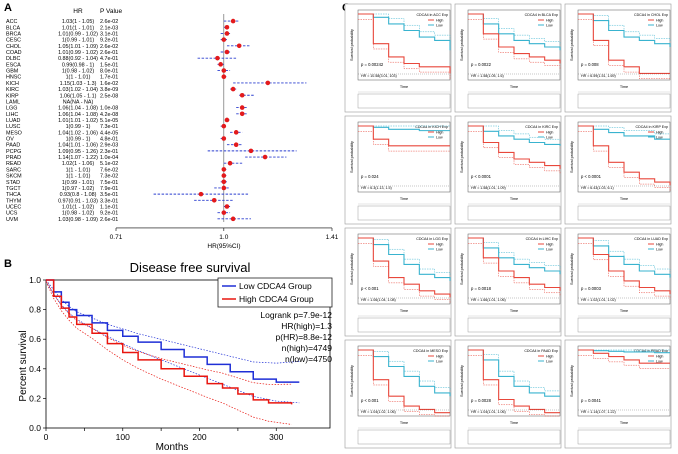  I want to click on forest-row-p: 7.9e-01, so click(109, 189).